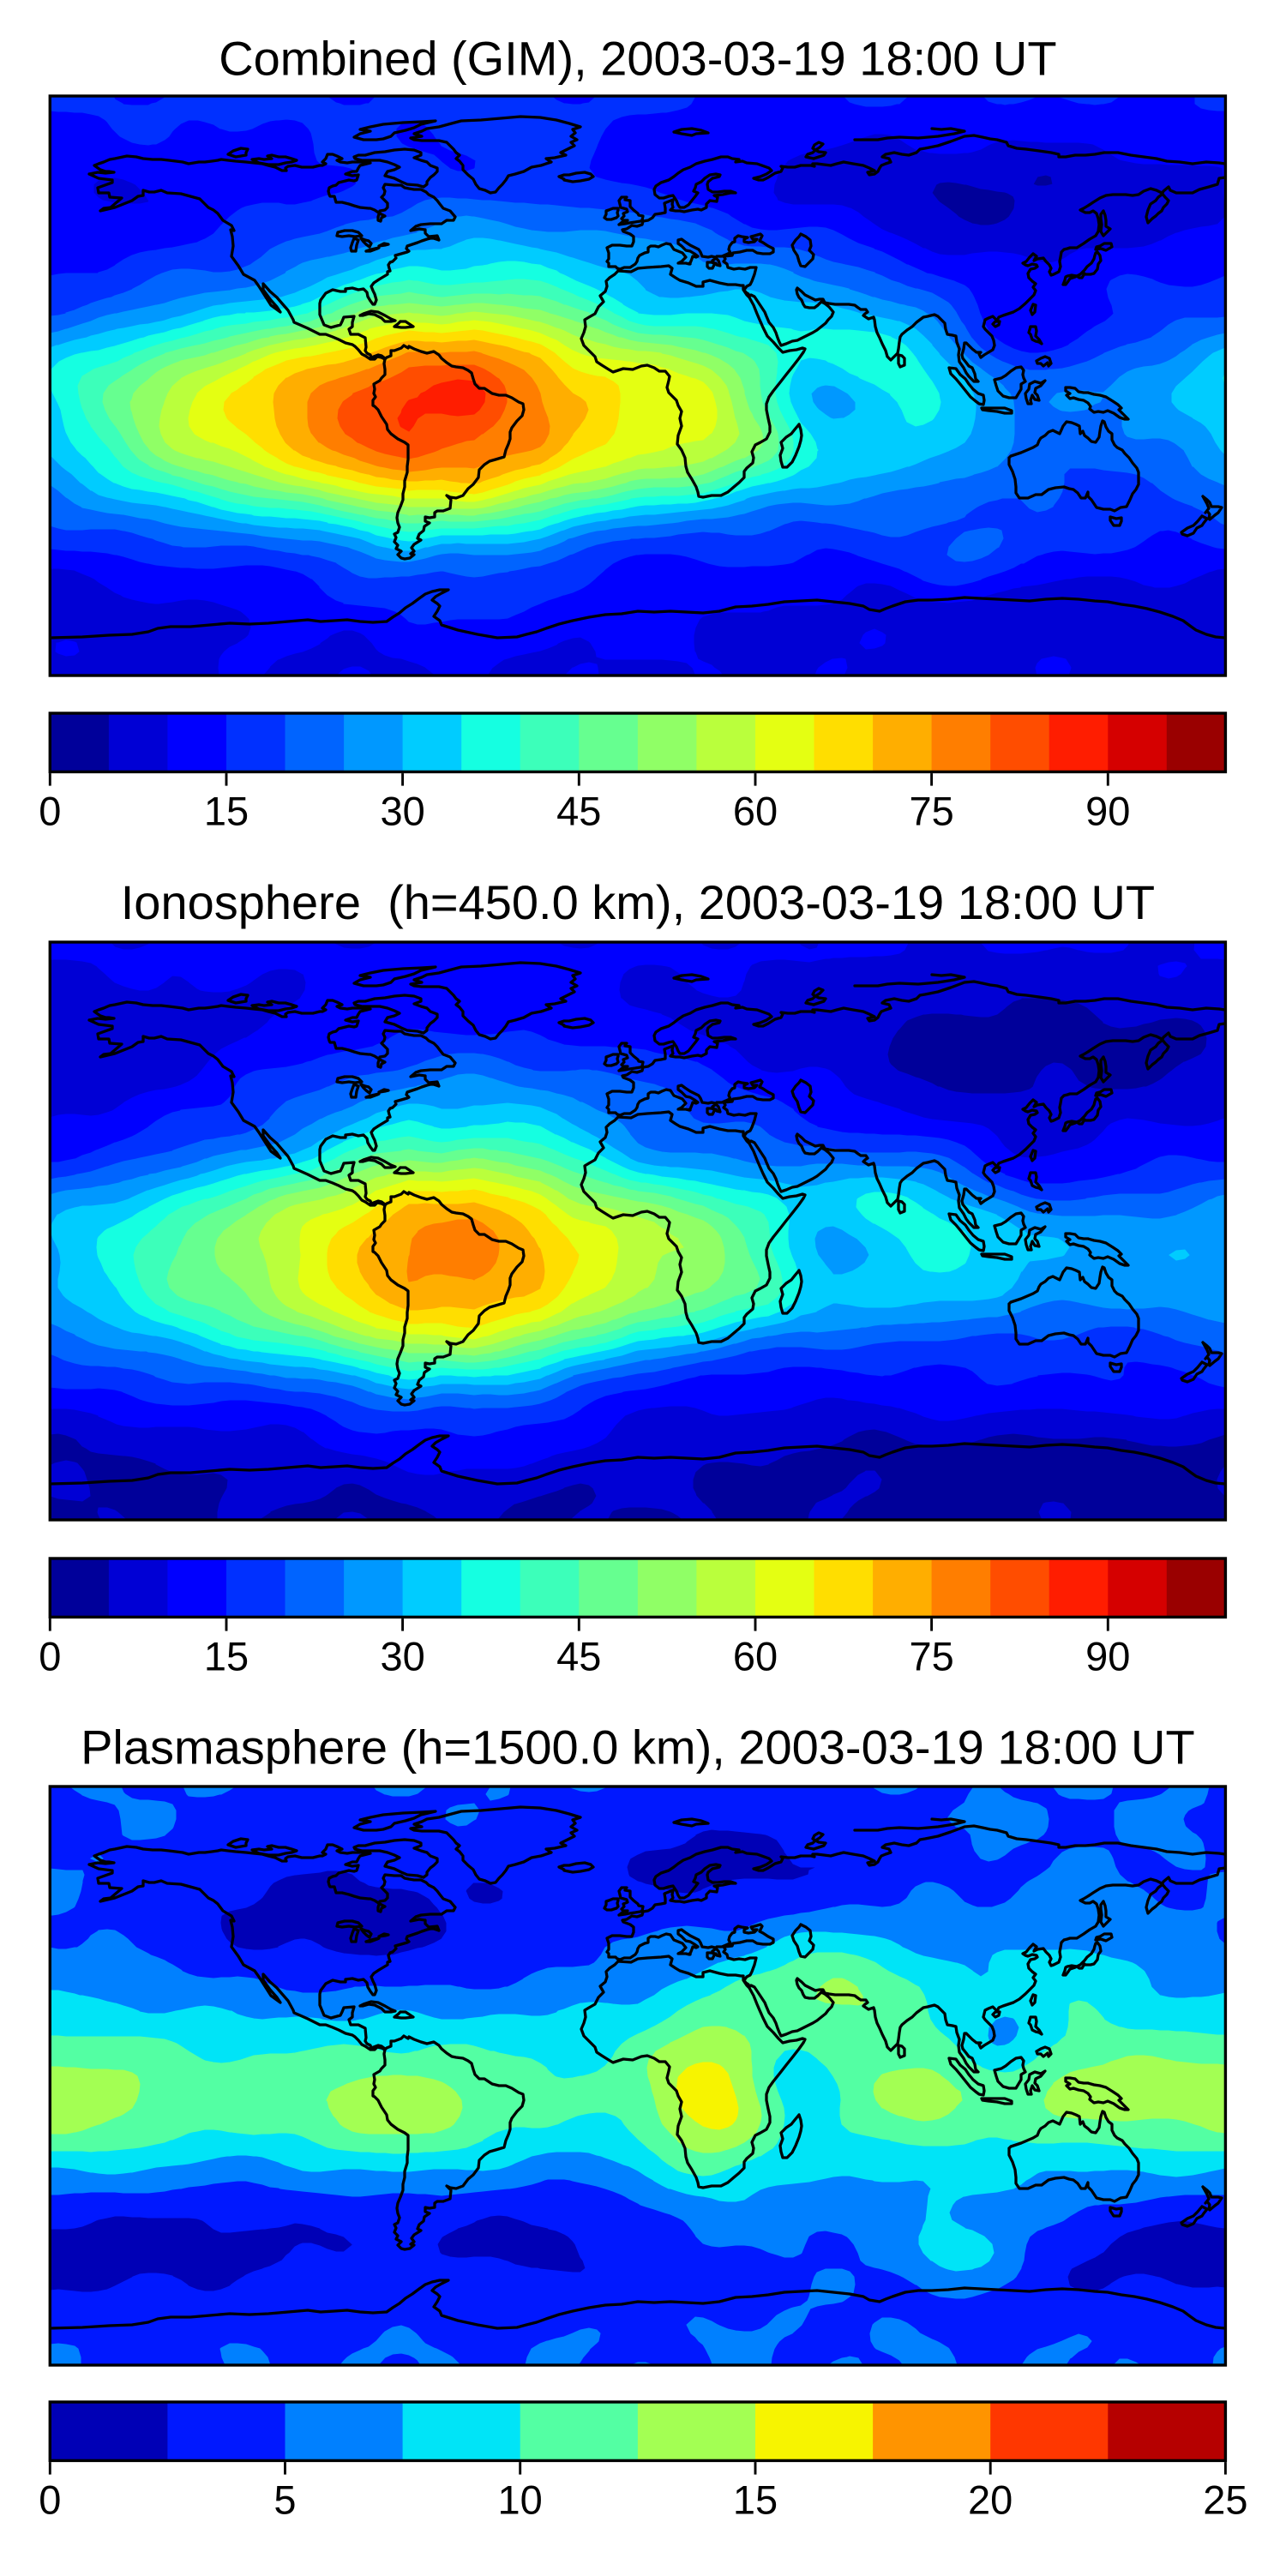 Image resolution: width=1286 pixels, height=2576 pixels. I want to click on svg-text: 5, so click(284, 2499).